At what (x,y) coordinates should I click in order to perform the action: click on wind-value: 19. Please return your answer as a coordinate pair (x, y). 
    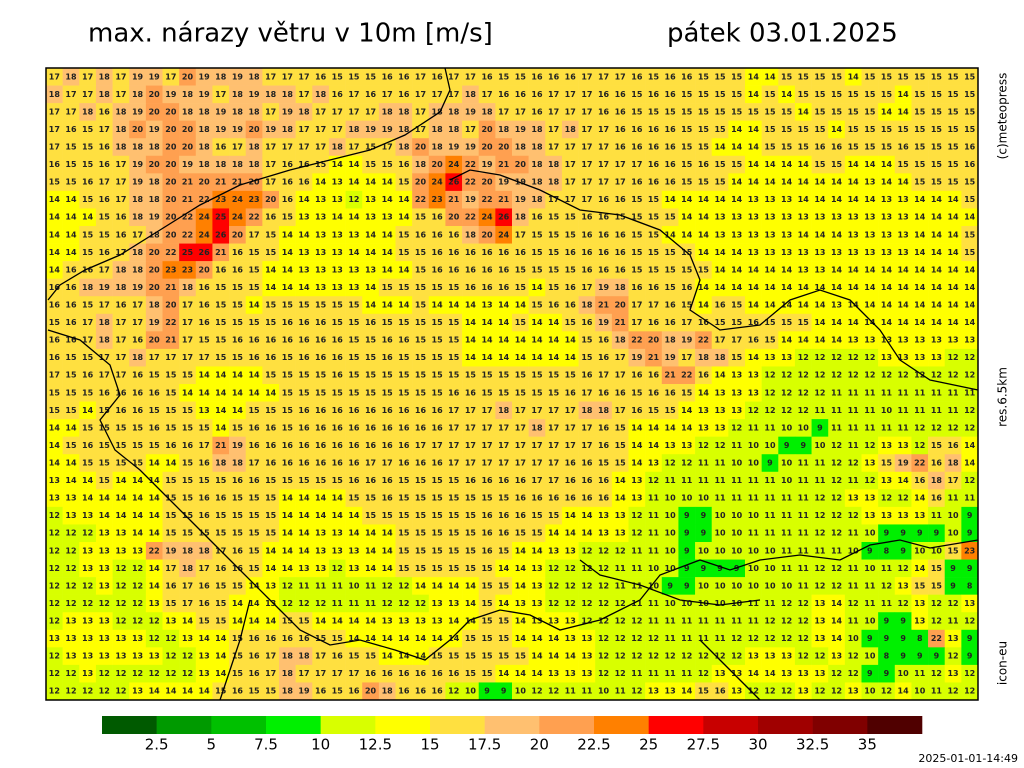
    Looking at the image, I should click on (155, 322).